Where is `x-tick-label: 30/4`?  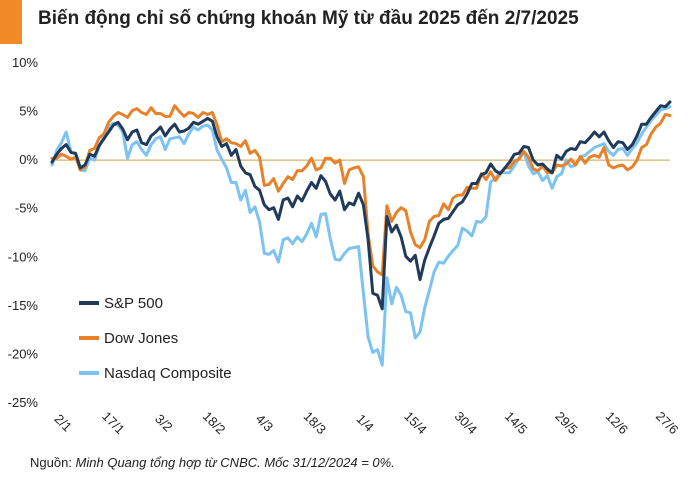
x-tick-label: 30/4 is located at coordinates (466, 423).